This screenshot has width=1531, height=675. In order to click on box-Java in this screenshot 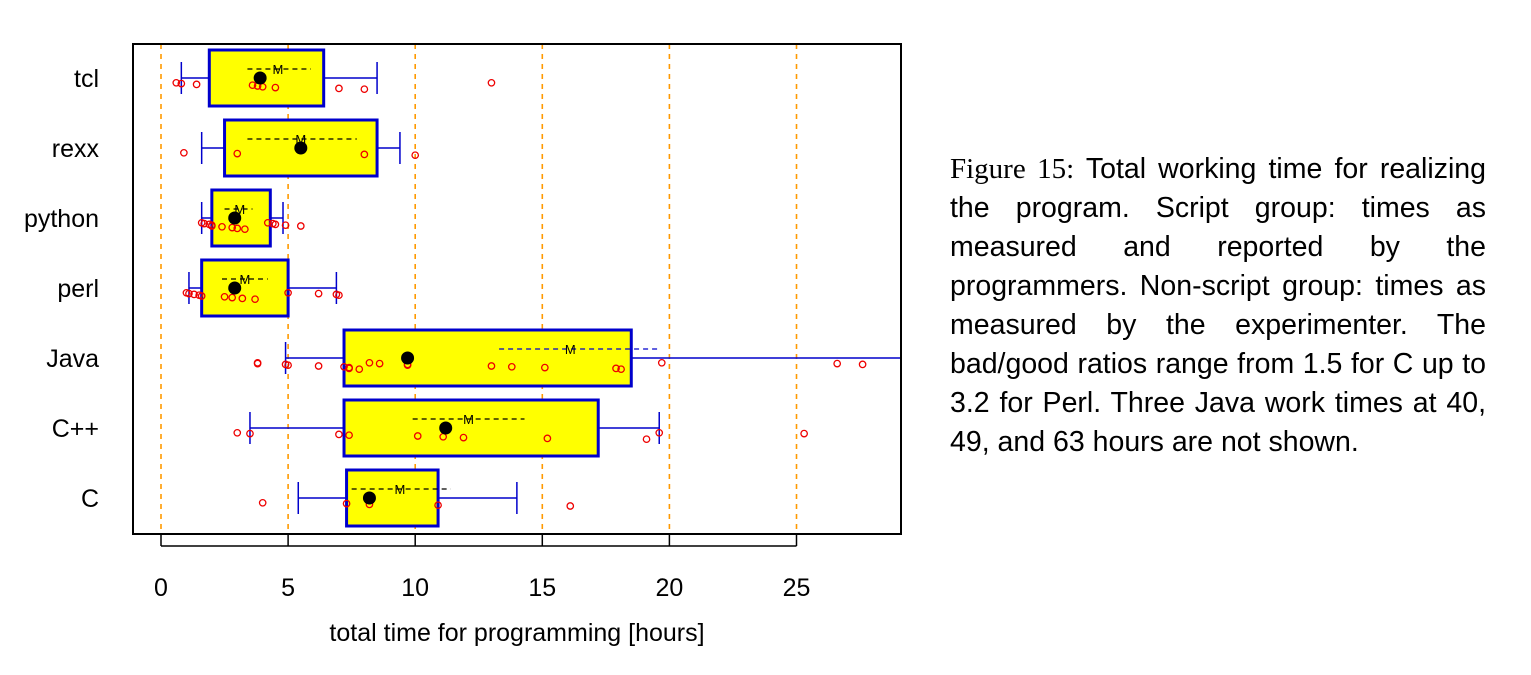, I will do `click(487, 358)`.